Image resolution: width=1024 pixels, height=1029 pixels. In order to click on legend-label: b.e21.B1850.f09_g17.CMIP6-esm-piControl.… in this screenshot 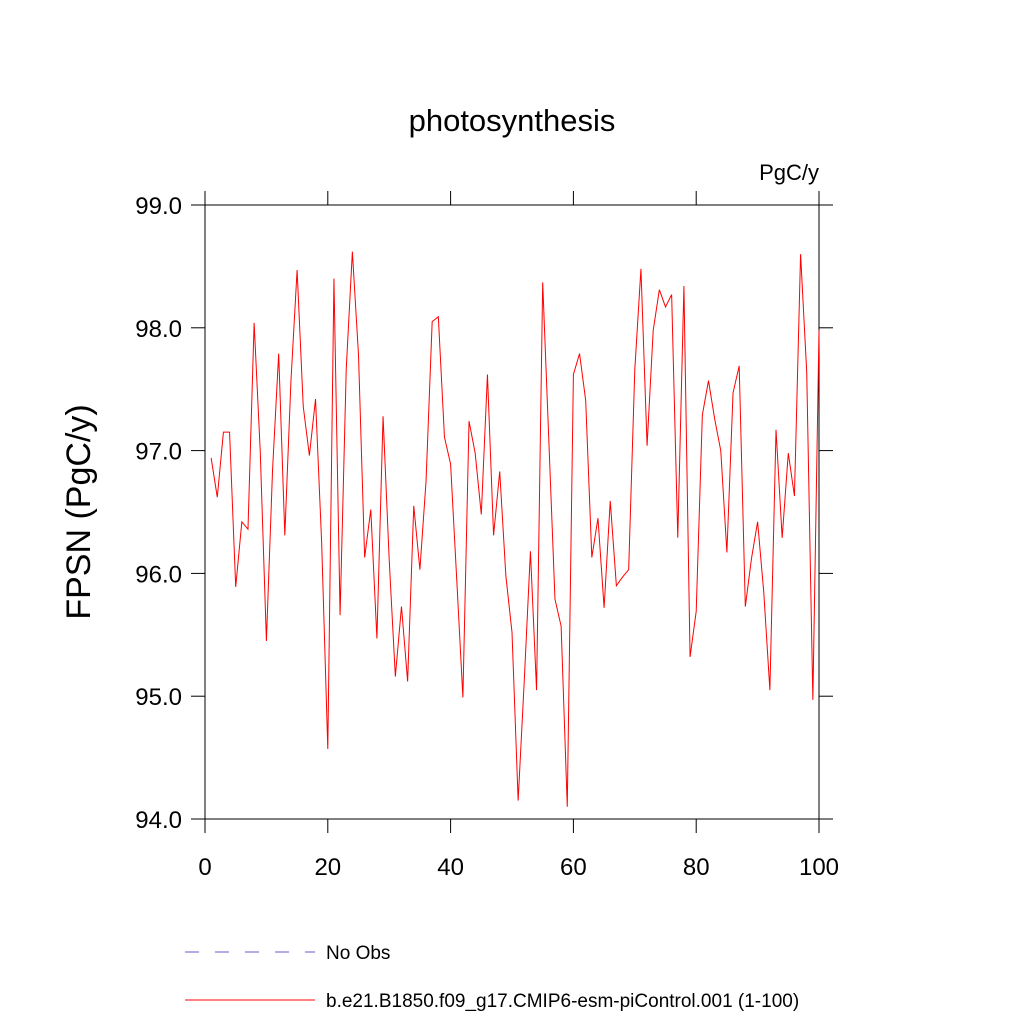, I will do `click(562, 1001)`.